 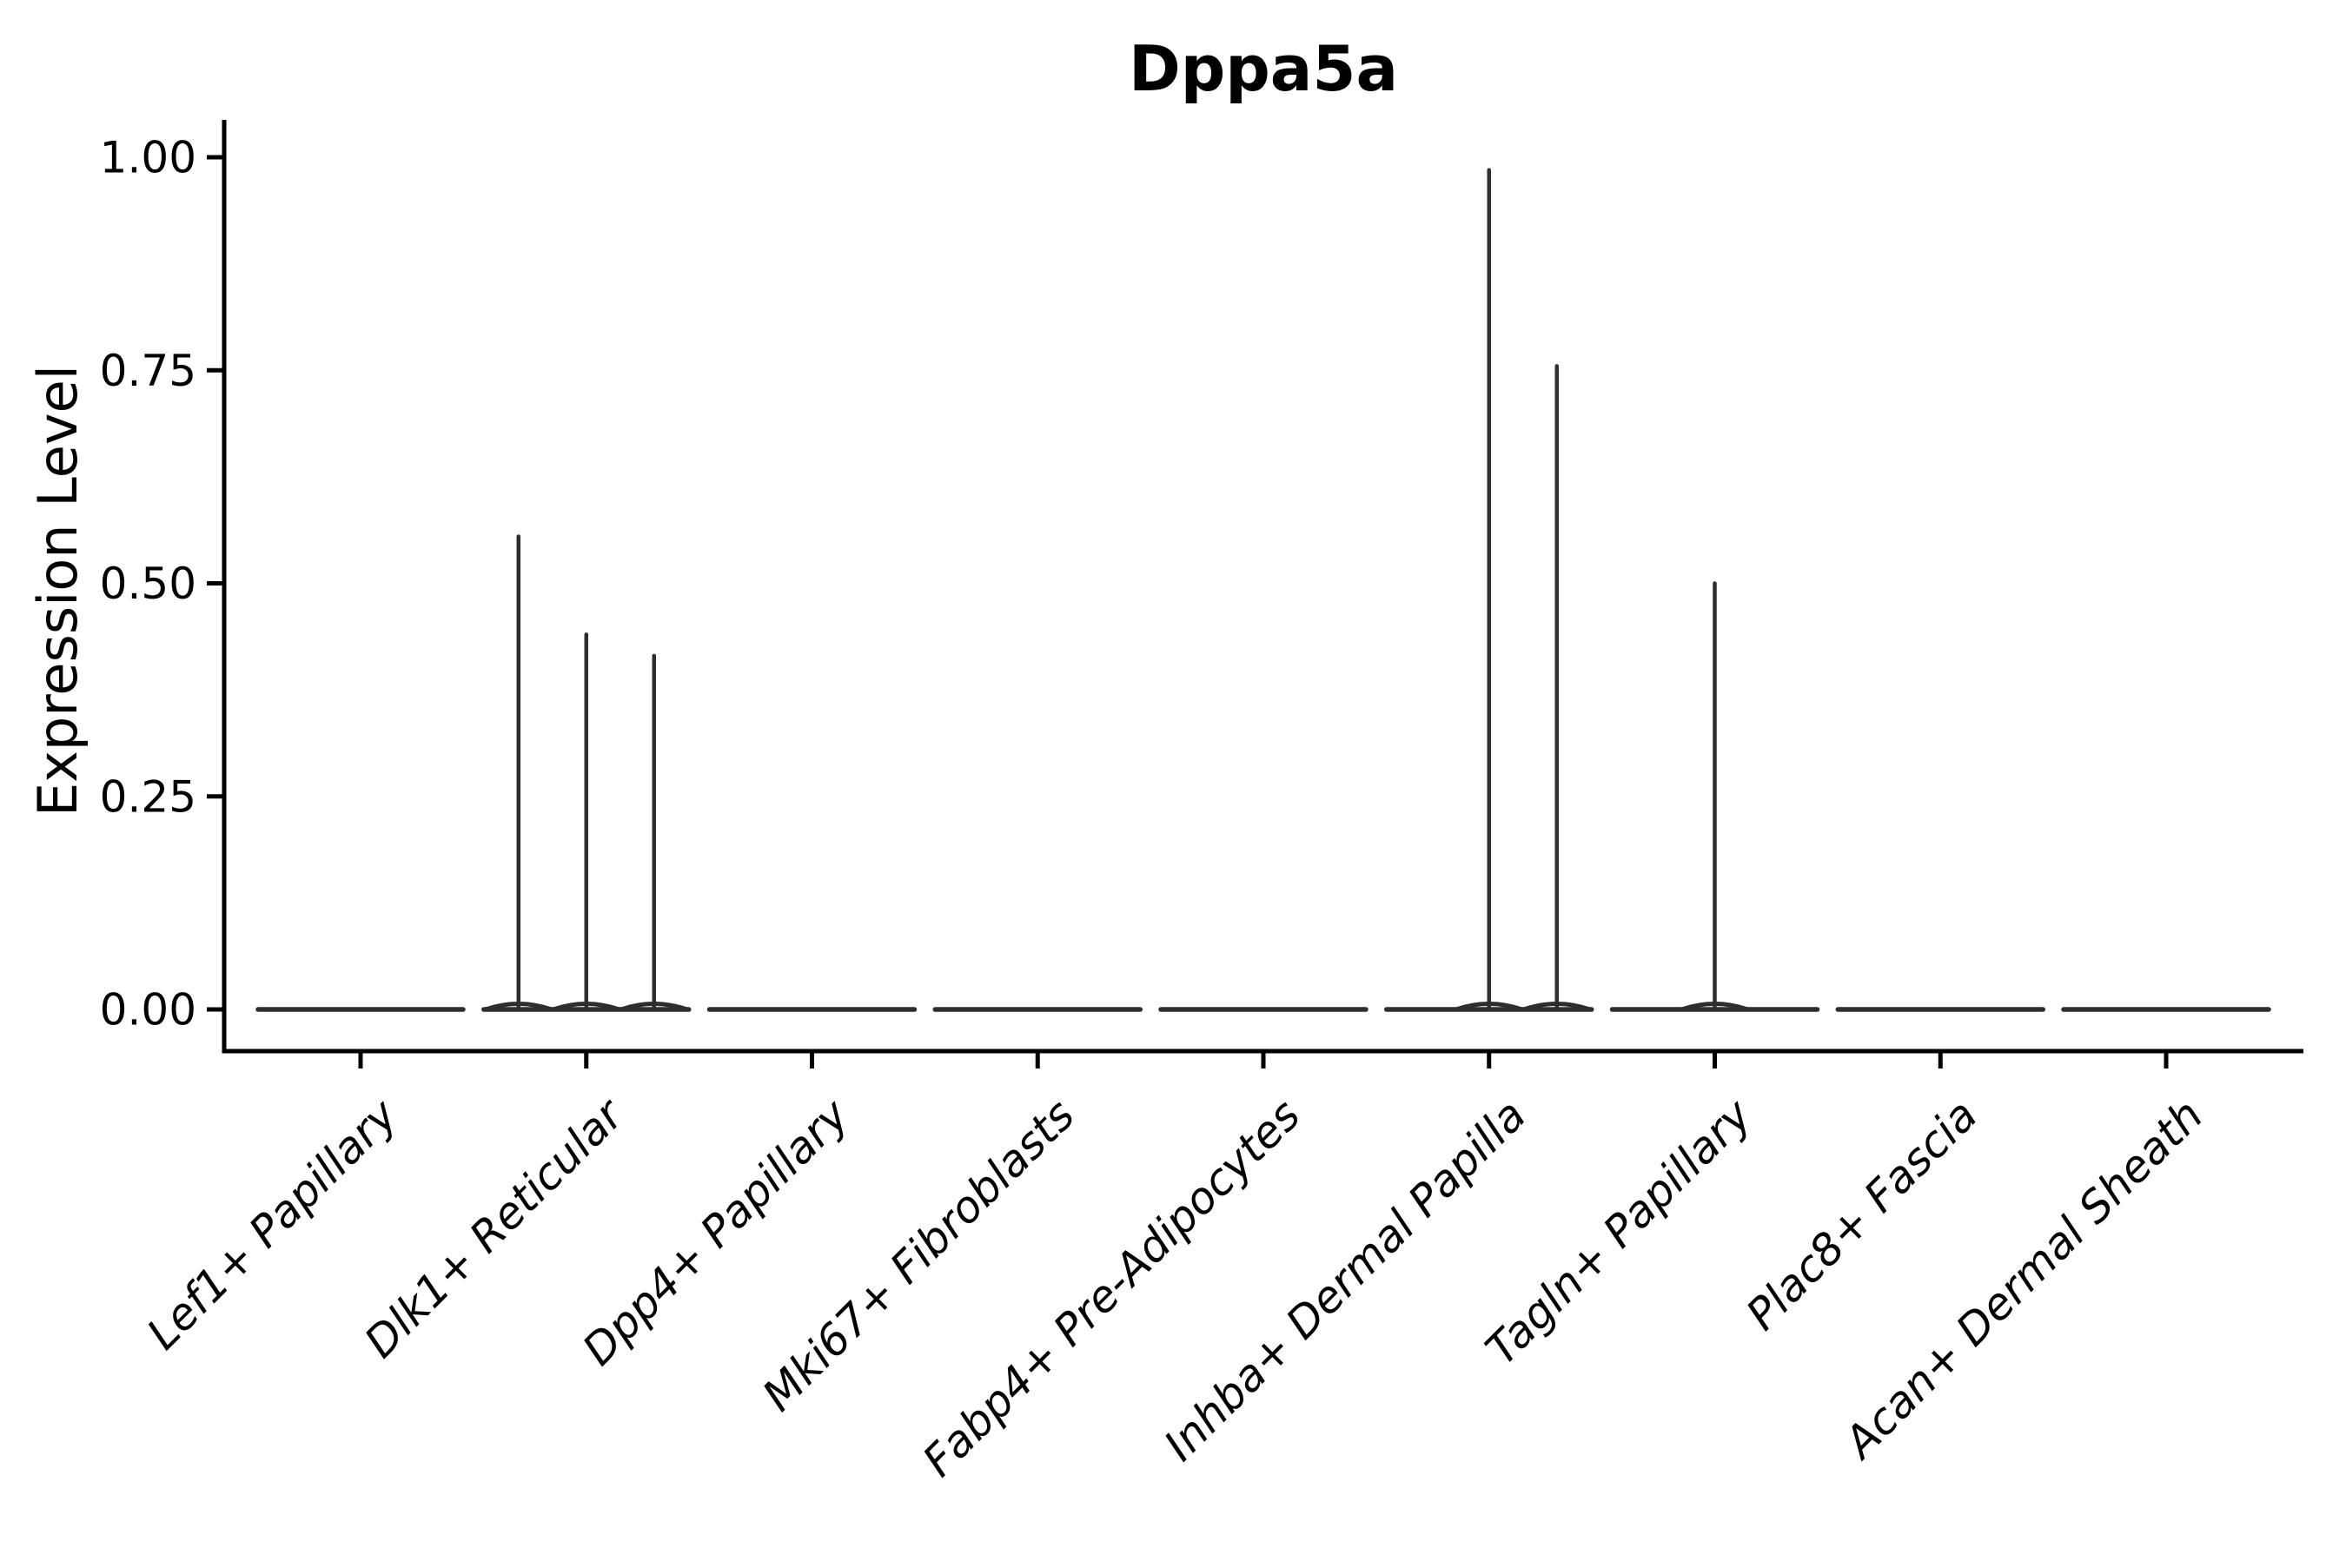 I want to click on y-tick-label-1: 0.25, so click(x=148, y=796).